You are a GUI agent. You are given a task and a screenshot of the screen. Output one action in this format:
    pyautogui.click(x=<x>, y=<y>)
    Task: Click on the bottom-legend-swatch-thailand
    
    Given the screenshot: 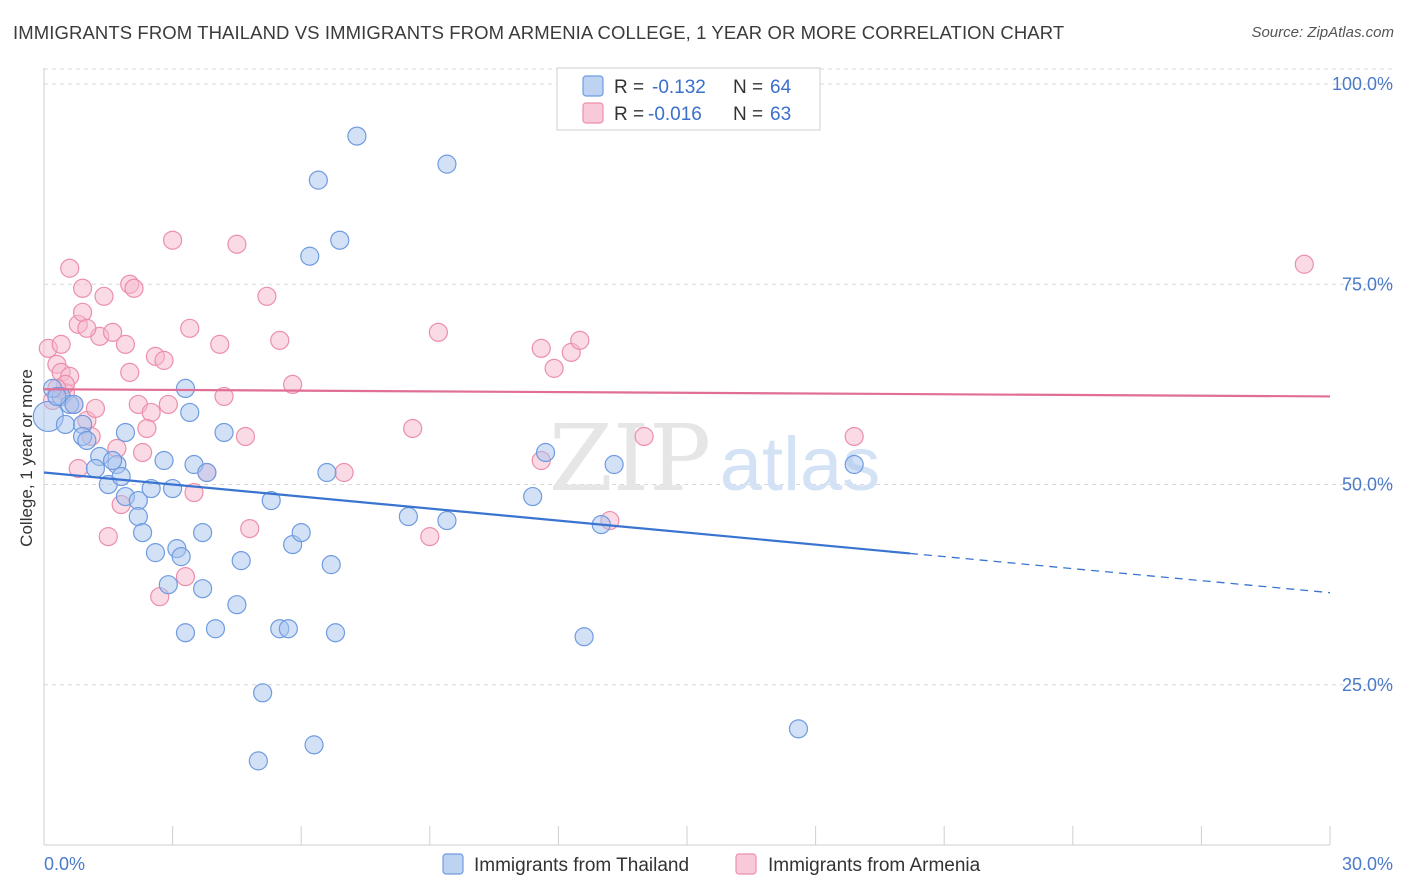 What is the action you would take?
    pyautogui.click(x=453, y=864)
    